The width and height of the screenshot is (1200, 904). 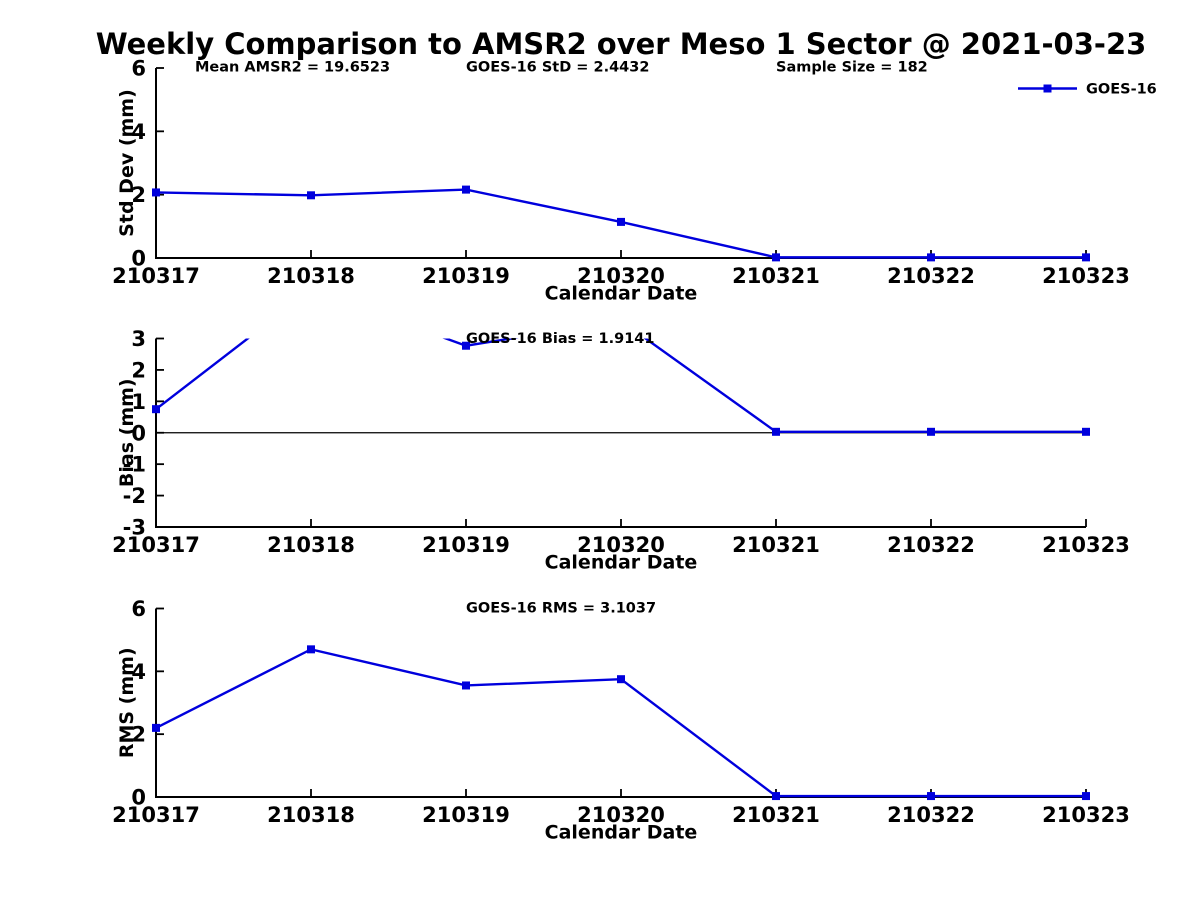 I want to click on legend-marker-square, so click(x=1047, y=88).